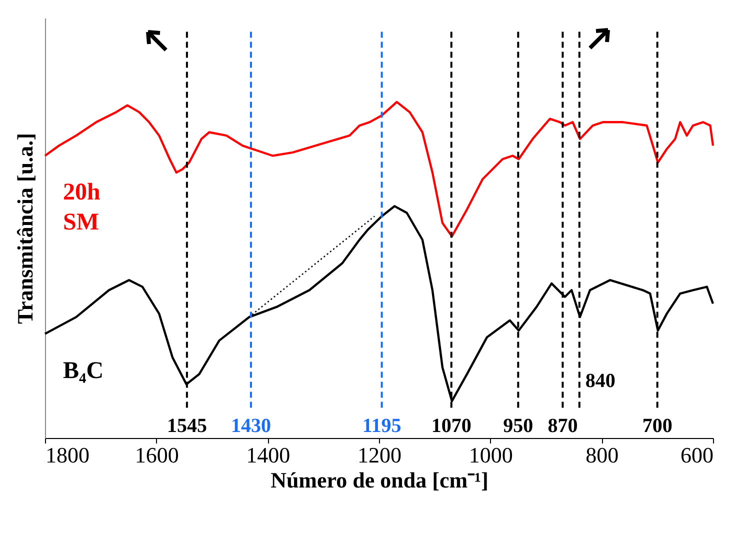 This screenshot has width=740, height=536. I want to click on ref-line-label: 870, so click(563, 426).